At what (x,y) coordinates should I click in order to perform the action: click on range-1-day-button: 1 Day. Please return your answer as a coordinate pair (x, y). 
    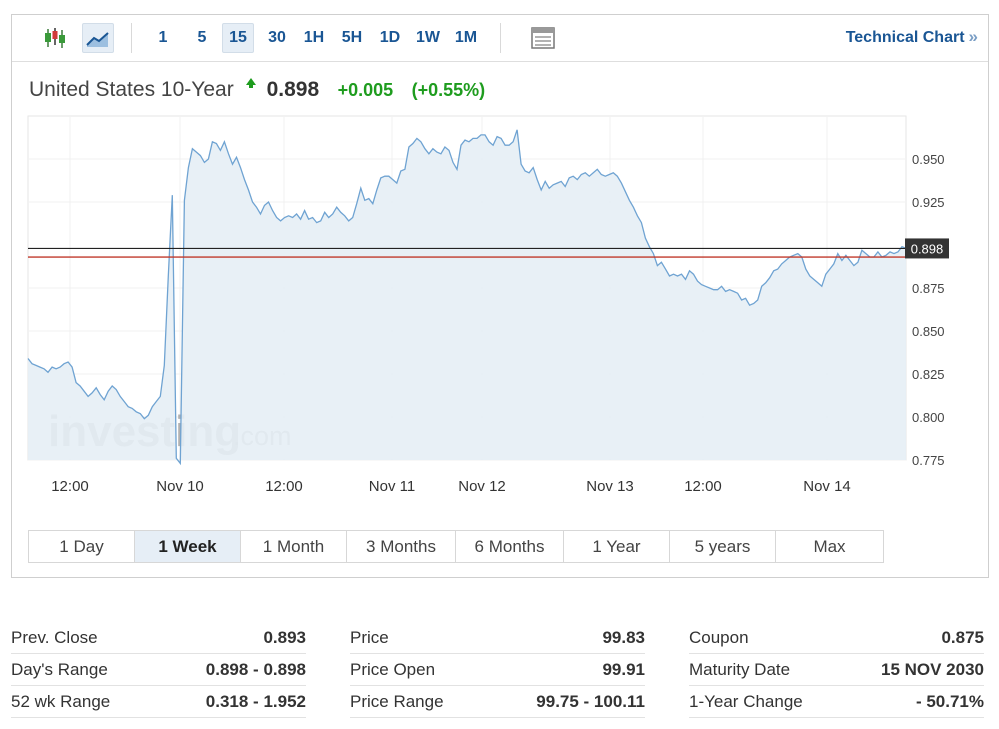
    Looking at the image, I should click on (82, 546).